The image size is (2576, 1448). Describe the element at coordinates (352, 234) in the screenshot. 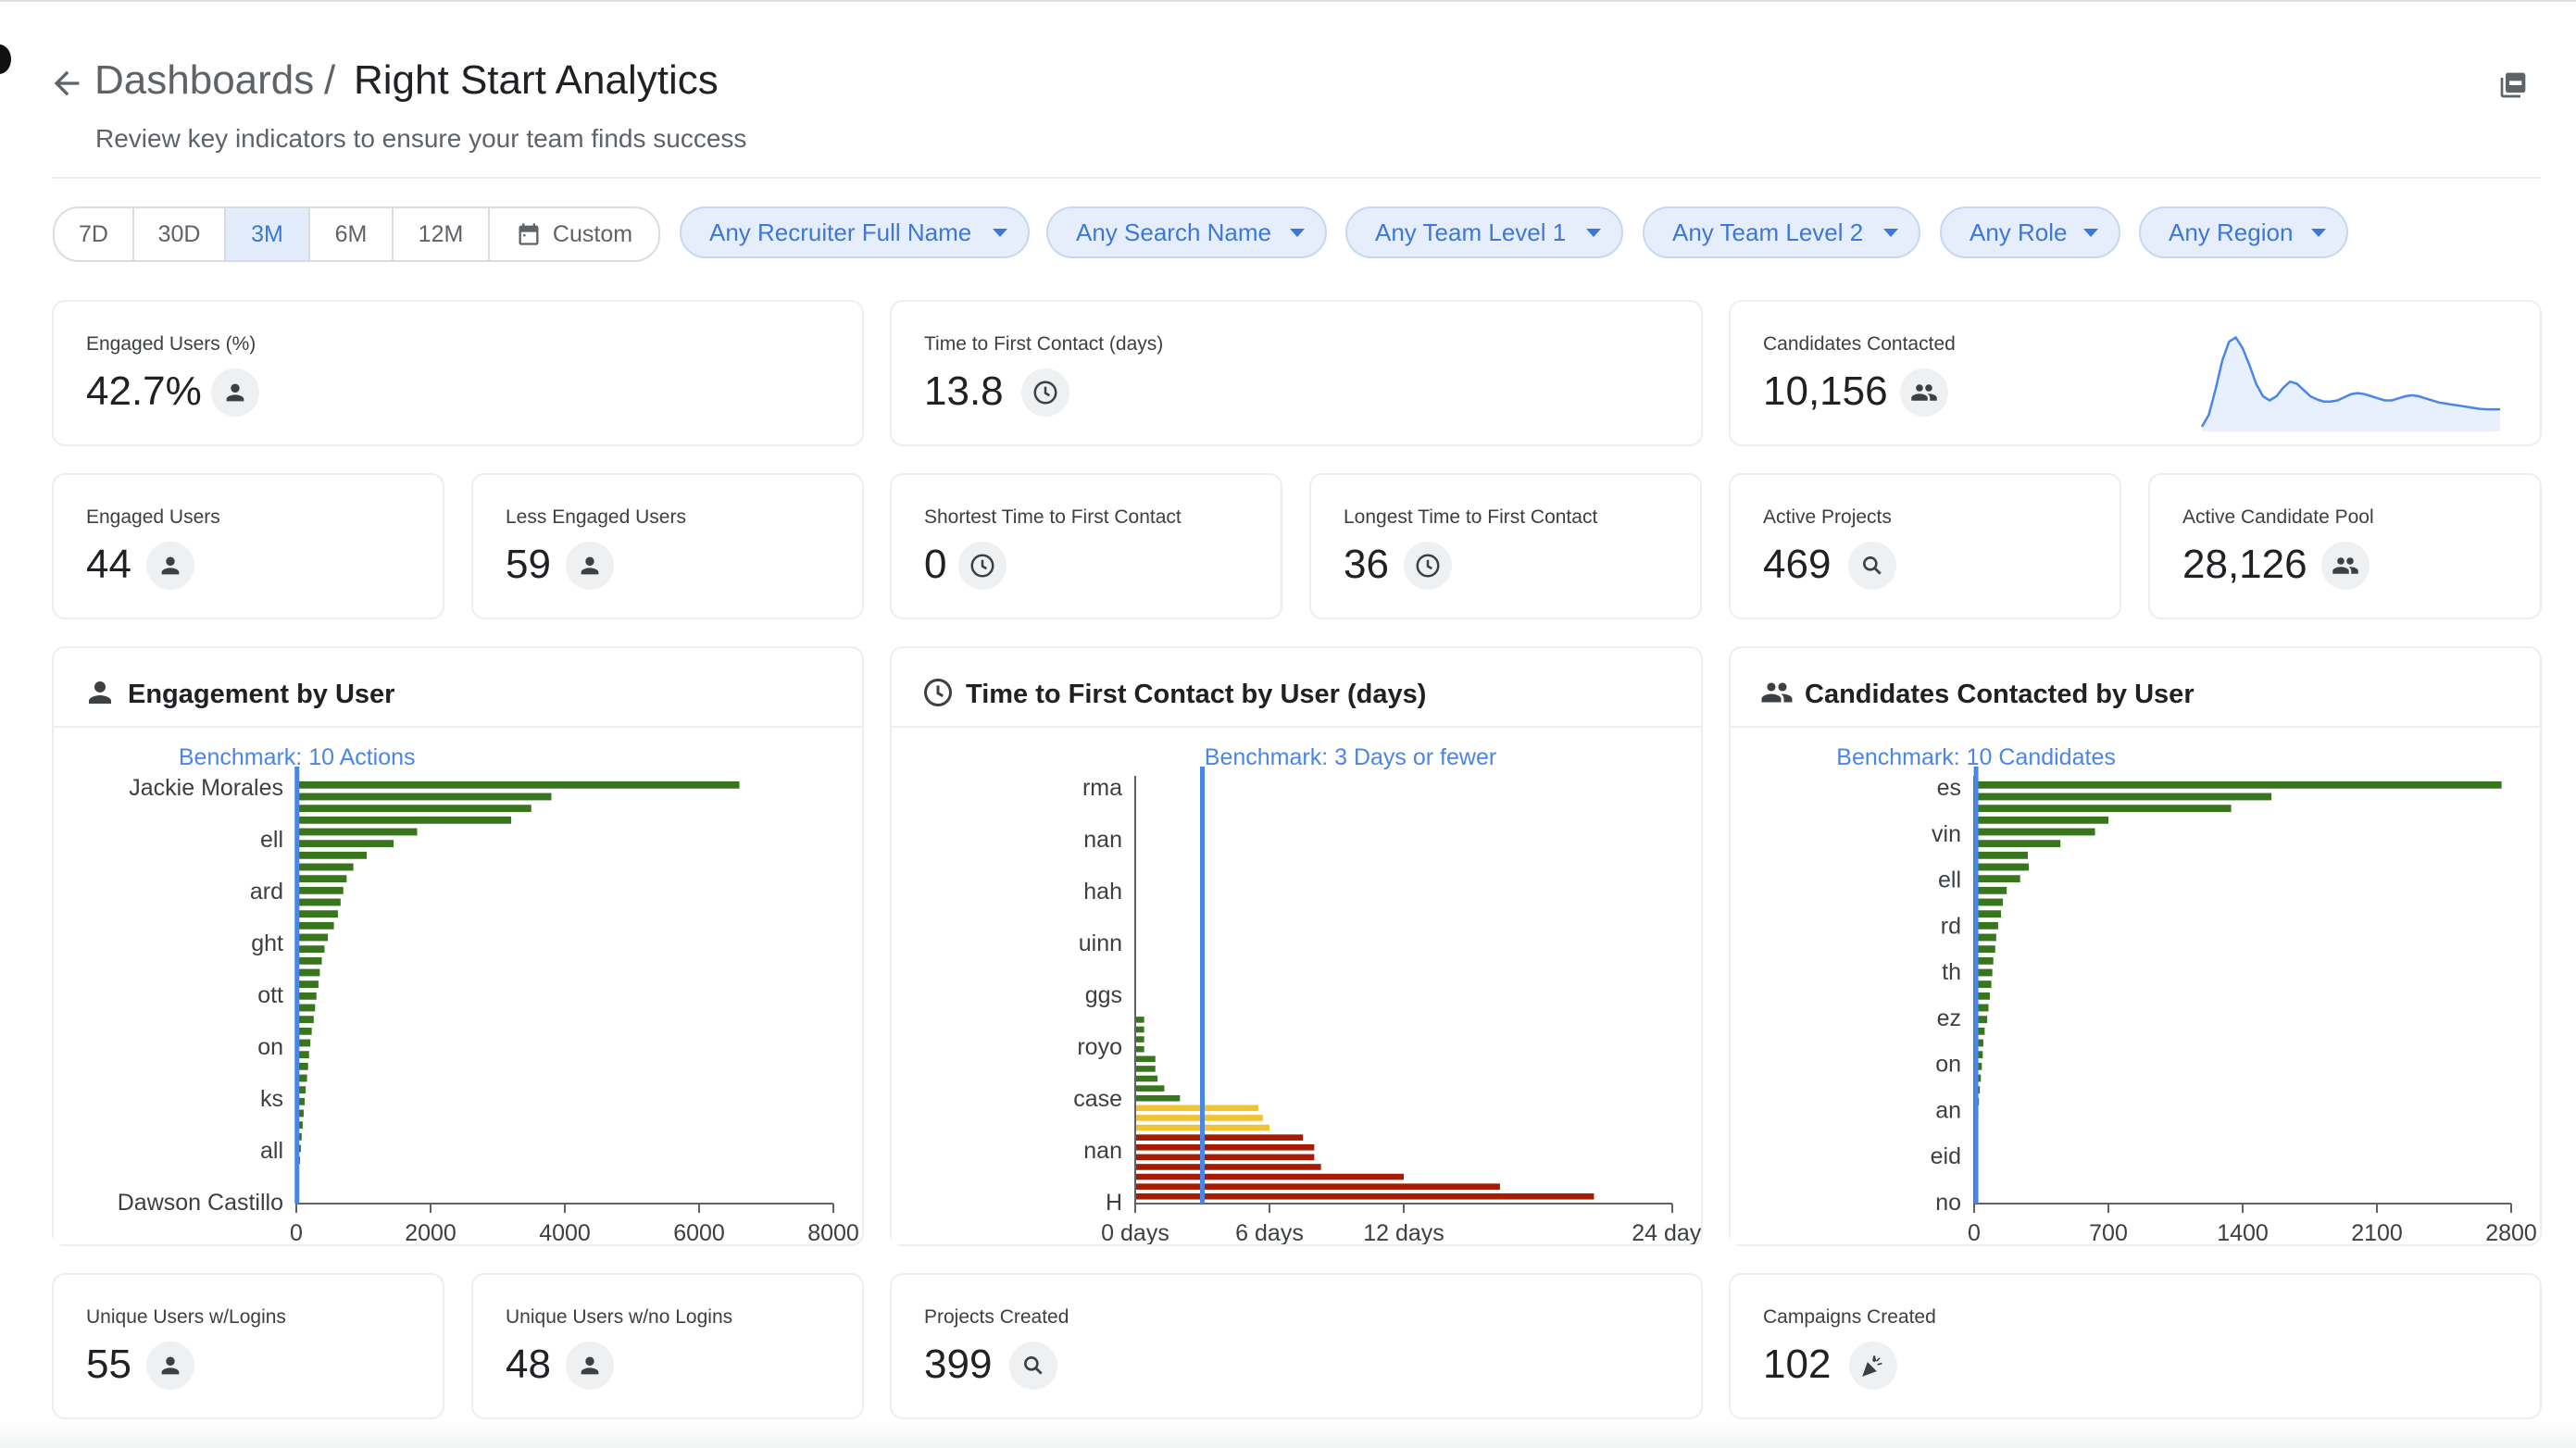

I see `range-6m-button: 6M` at that location.